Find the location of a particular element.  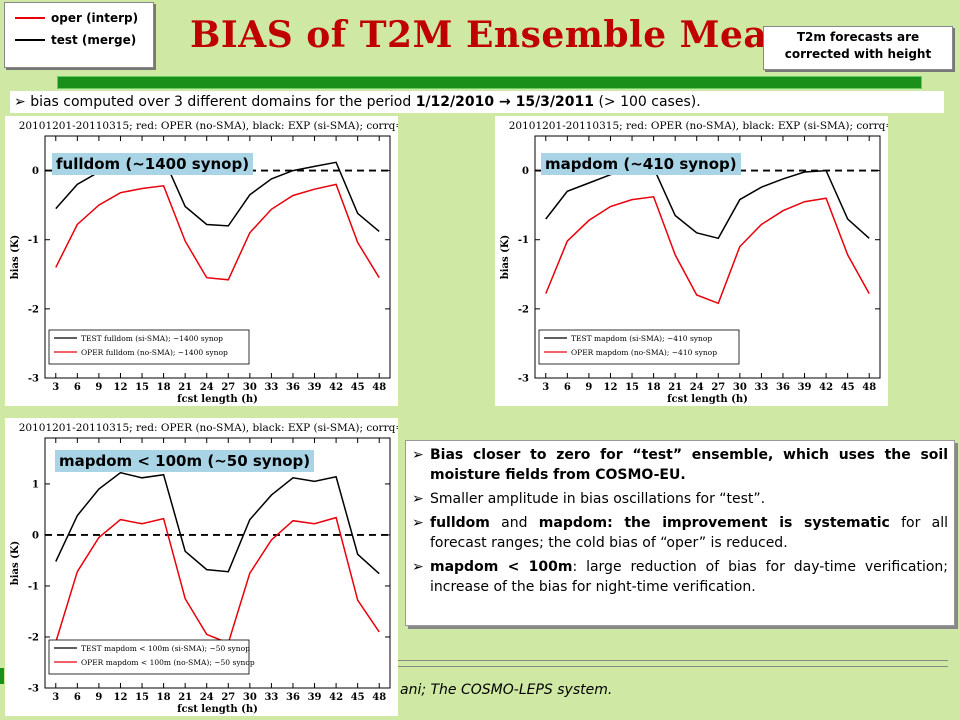

conclusion-term: mapdom: is located at coordinates (576, 523).